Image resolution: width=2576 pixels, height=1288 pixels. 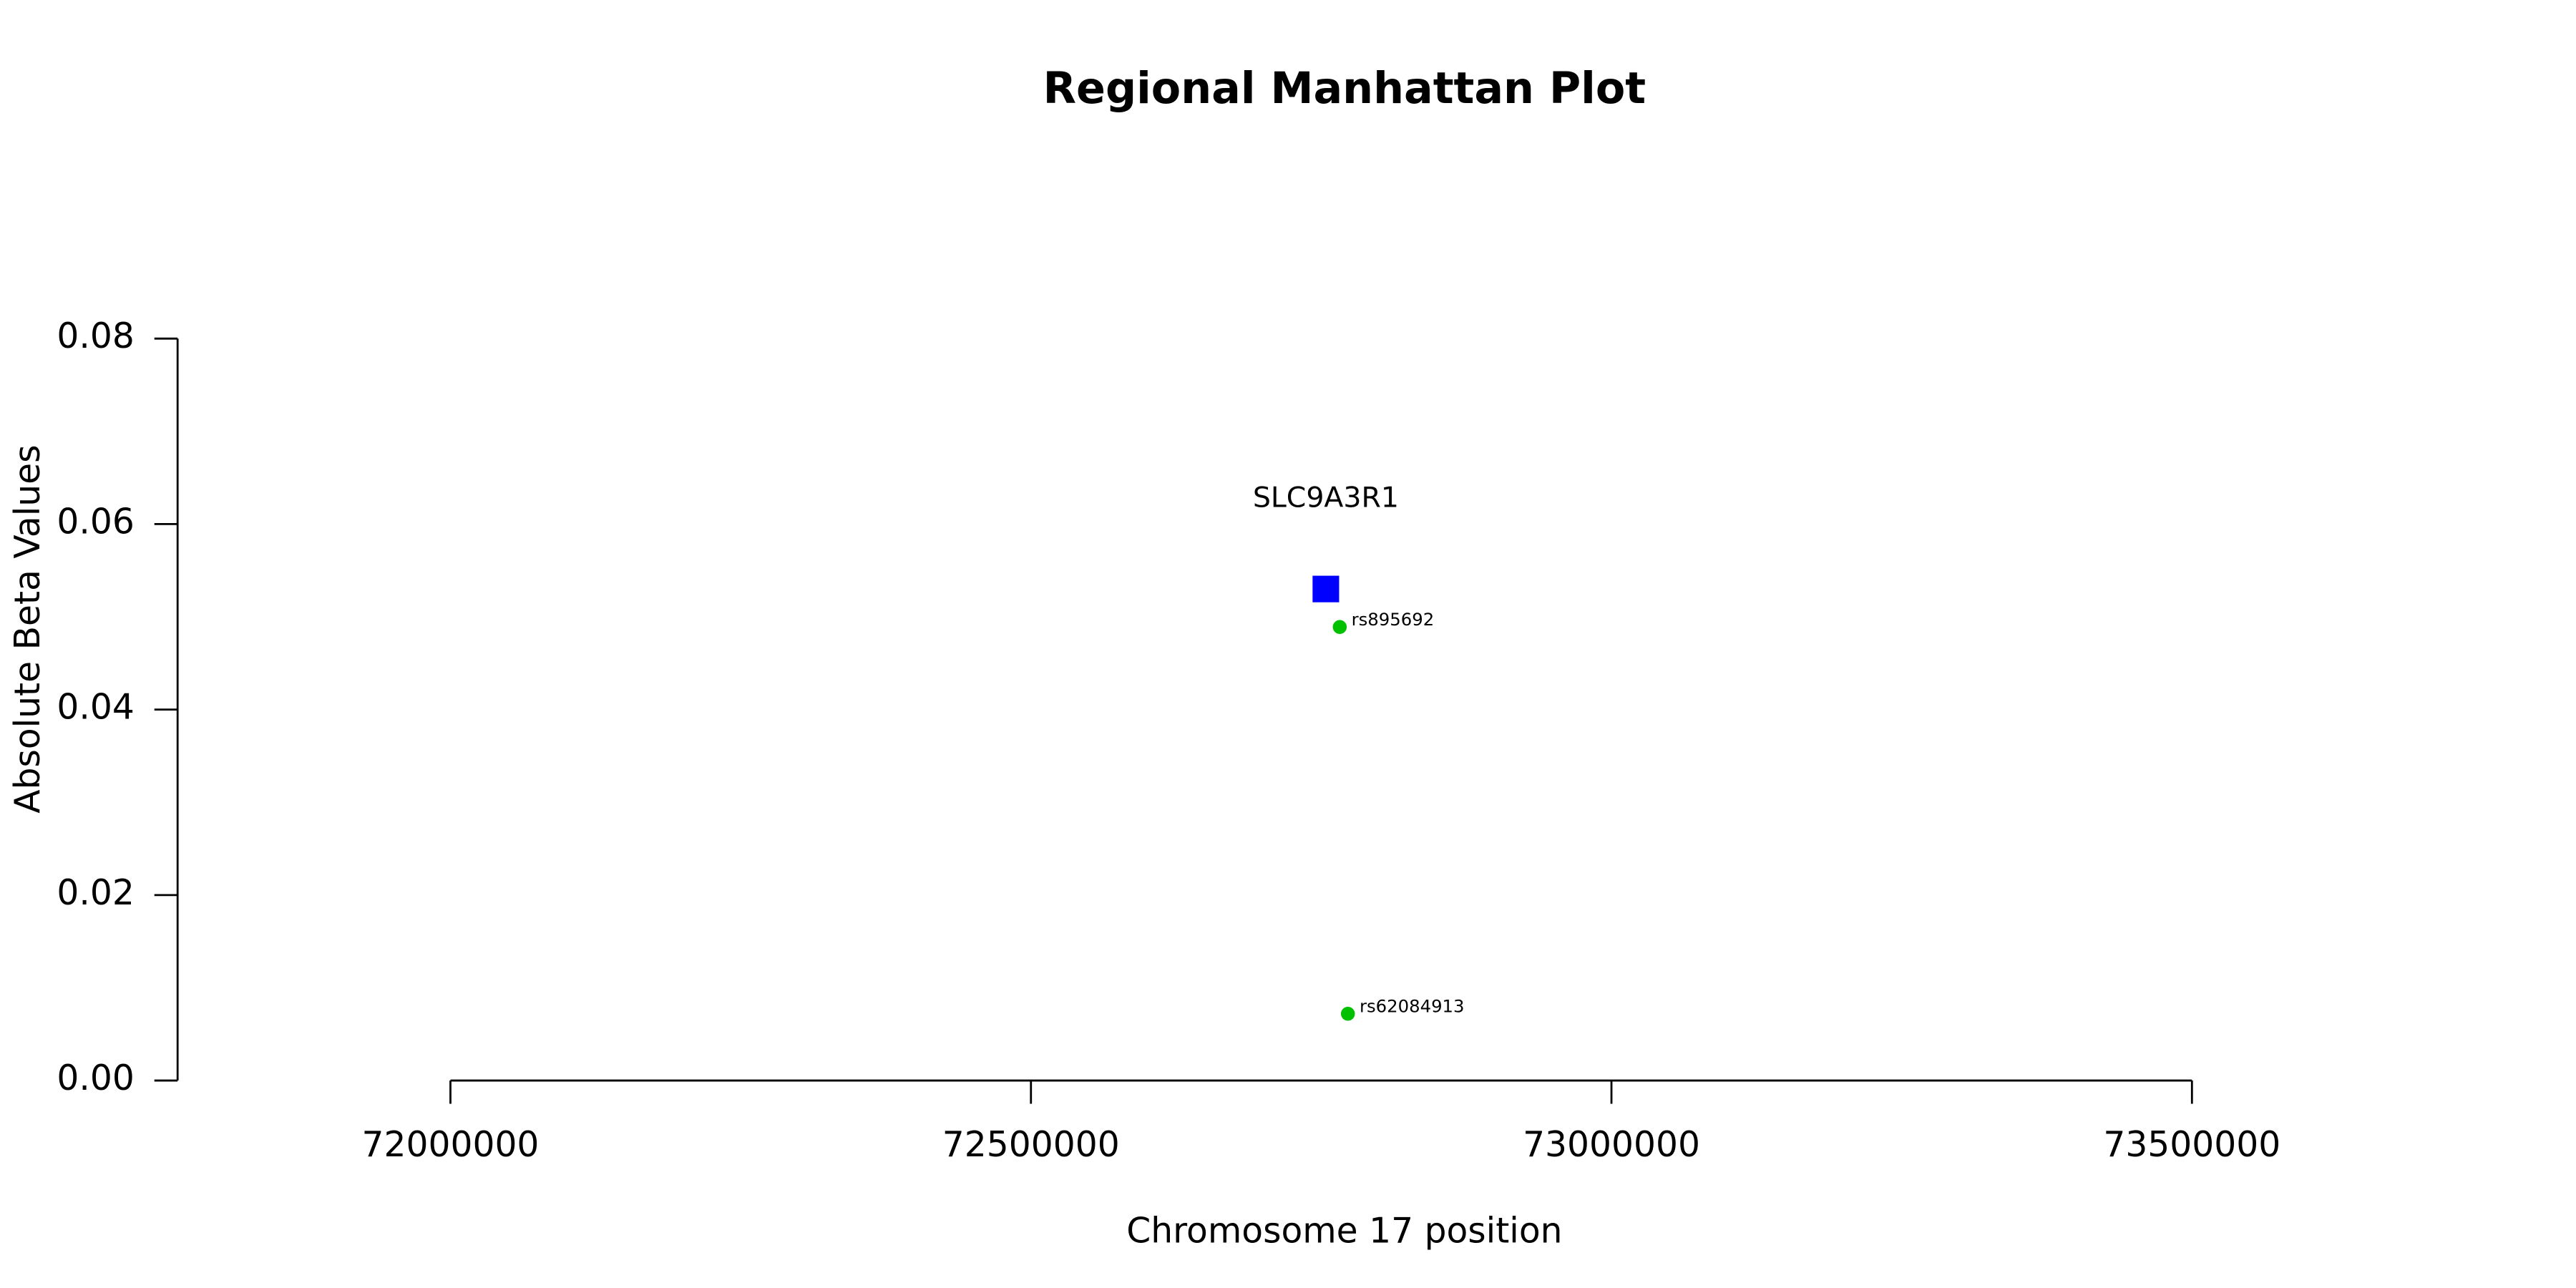 I want to click on x-axis-label: Chromosome 17 position, so click(x=1344, y=1231).